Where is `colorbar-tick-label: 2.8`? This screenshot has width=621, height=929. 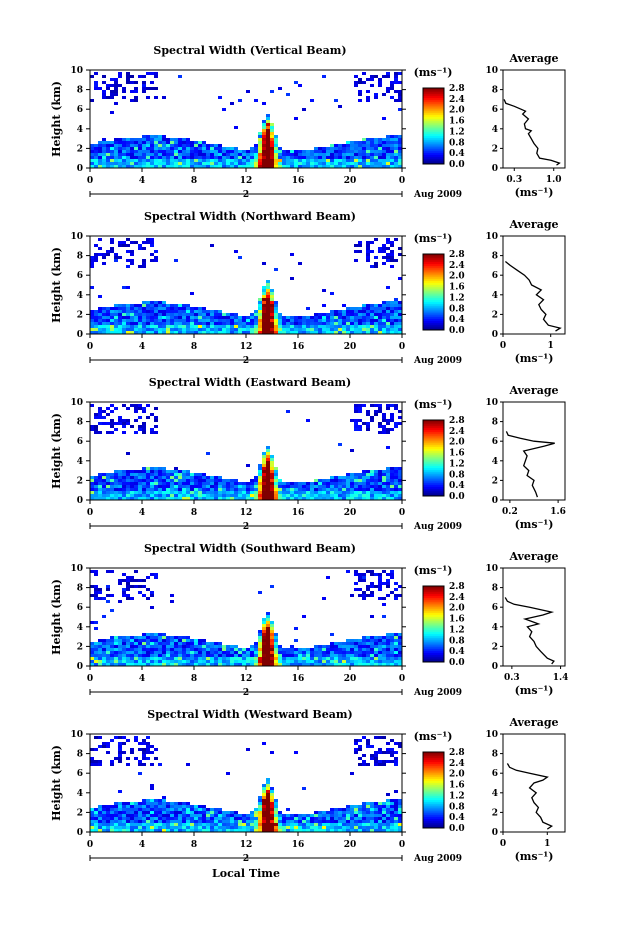 colorbar-tick-label: 2.8 is located at coordinates (457, 89).